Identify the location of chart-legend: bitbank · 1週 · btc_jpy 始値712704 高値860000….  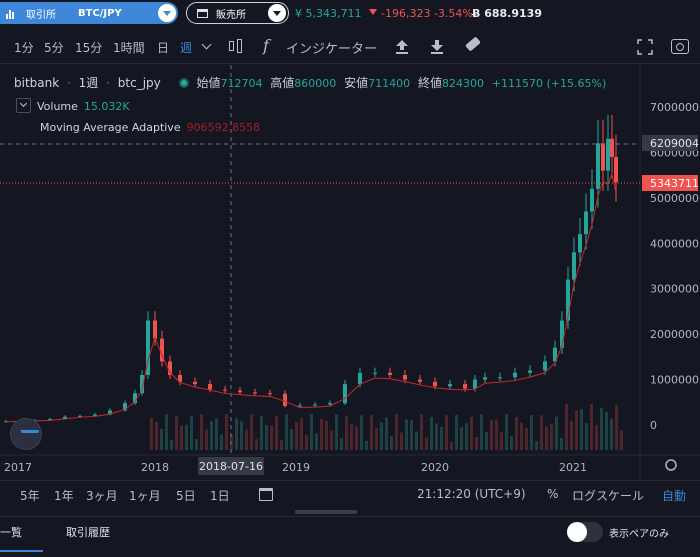
(310, 83).